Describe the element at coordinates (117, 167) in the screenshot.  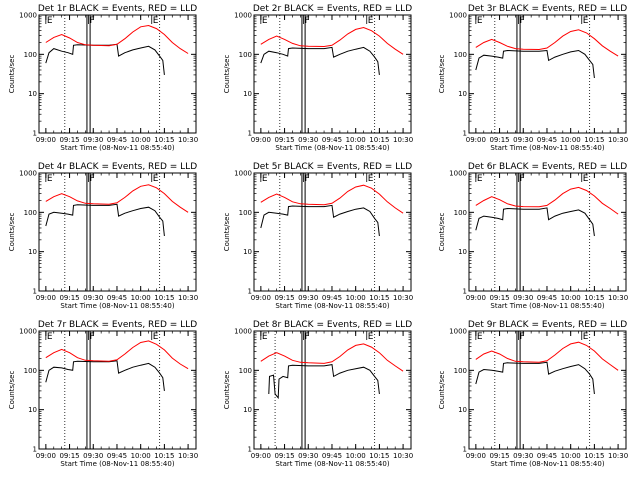
I see `panel-title: Det 4r BLACK = Events, RED = LLD` at that location.